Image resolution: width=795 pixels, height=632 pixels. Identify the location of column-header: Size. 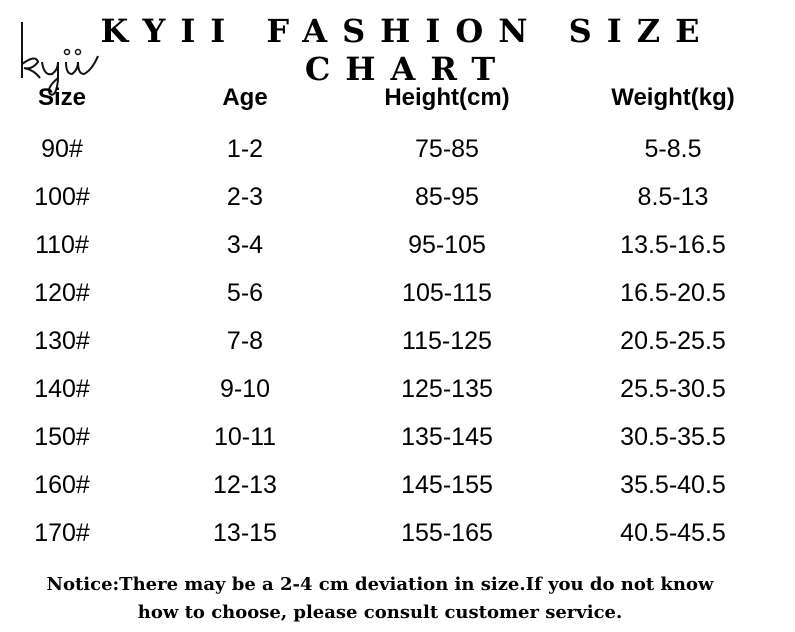
(62, 97).